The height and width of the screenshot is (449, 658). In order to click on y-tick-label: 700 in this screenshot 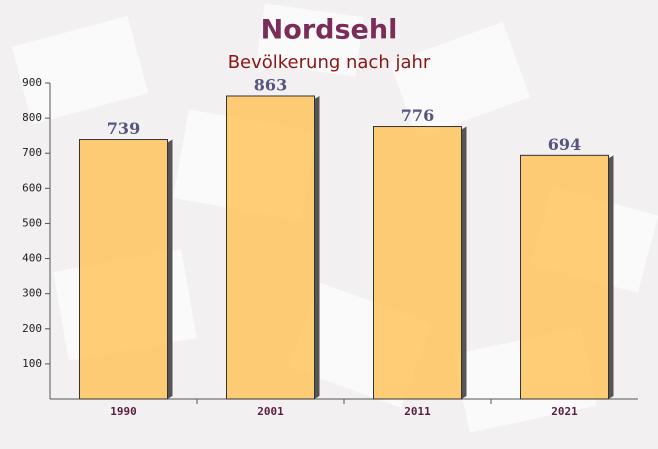, I will do `click(32, 152)`.